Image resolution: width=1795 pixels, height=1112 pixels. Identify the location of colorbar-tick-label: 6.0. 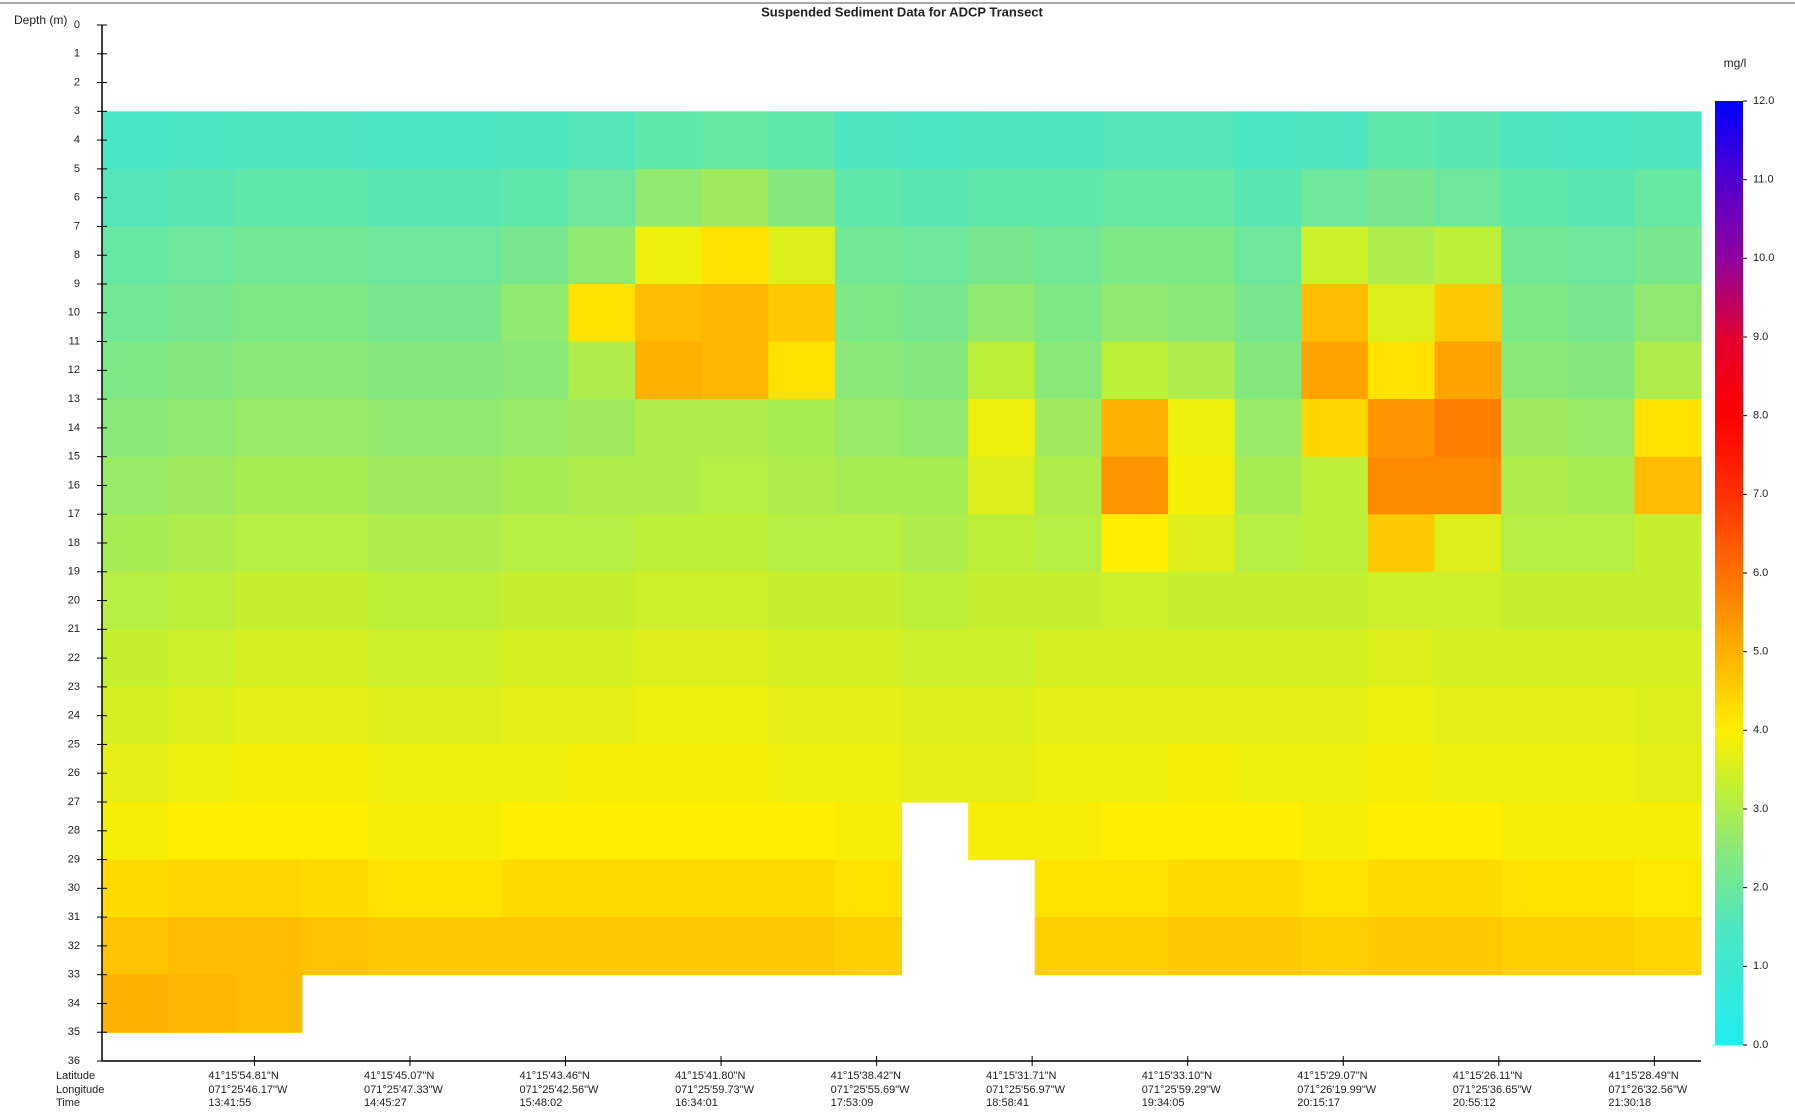
(1760, 573).